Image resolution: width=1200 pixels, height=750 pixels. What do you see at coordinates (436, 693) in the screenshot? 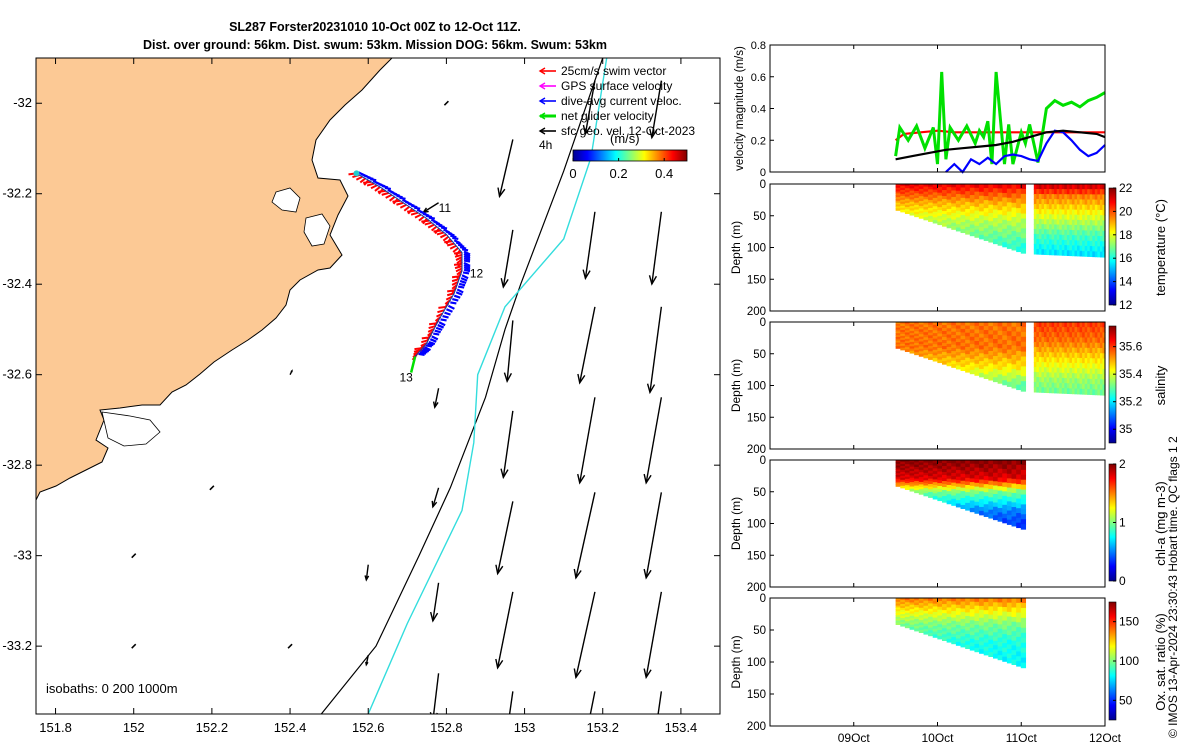
I see `geo-vector` at bounding box center [436, 693].